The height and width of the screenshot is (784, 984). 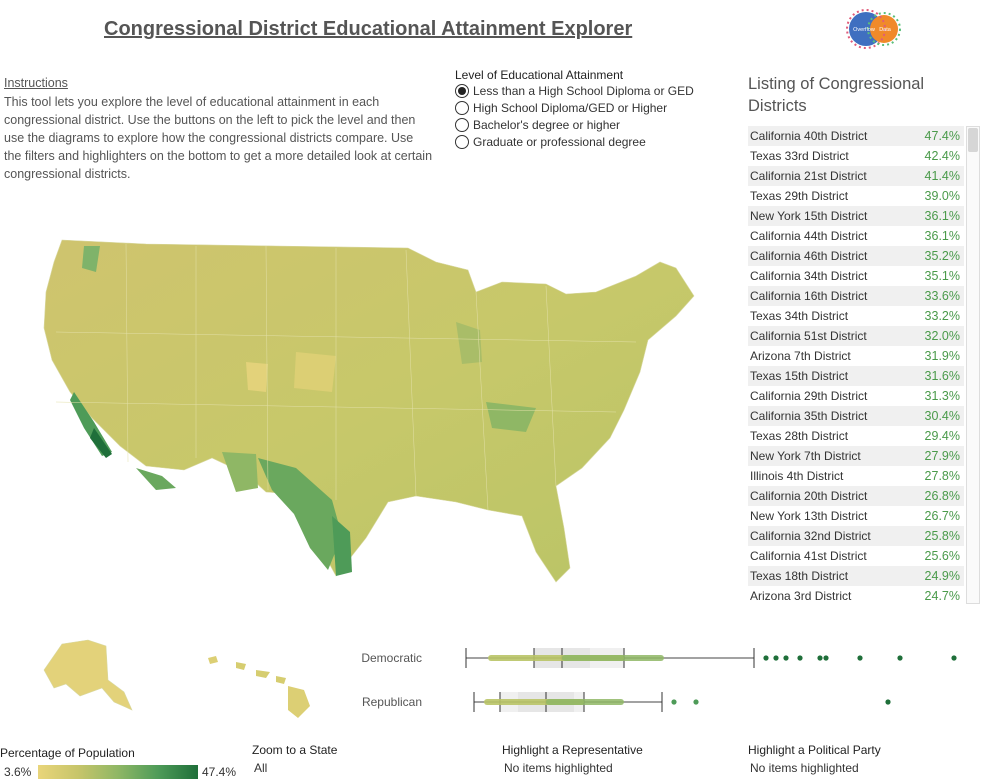 I want to click on district-name: California 46th District, so click(x=809, y=256).